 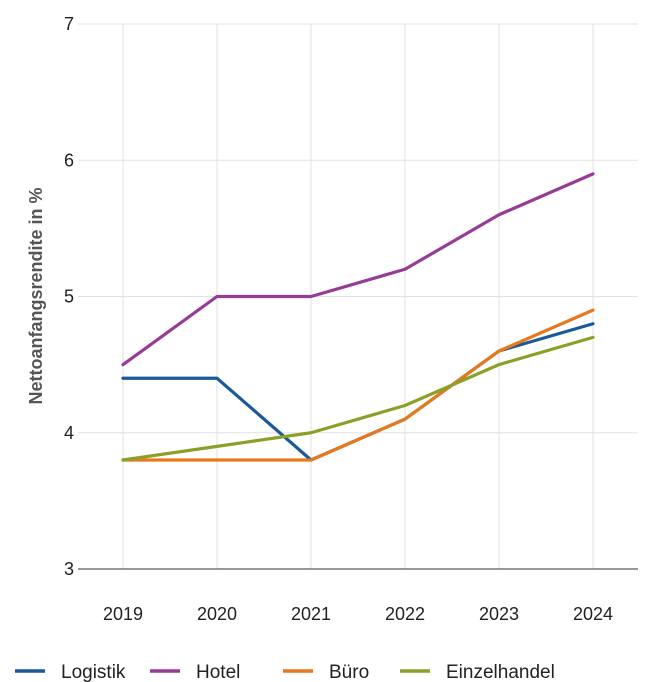 What do you see at coordinates (358, 398) in the screenshot?
I see `series-line-einzelhandel` at bounding box center [358, 398].